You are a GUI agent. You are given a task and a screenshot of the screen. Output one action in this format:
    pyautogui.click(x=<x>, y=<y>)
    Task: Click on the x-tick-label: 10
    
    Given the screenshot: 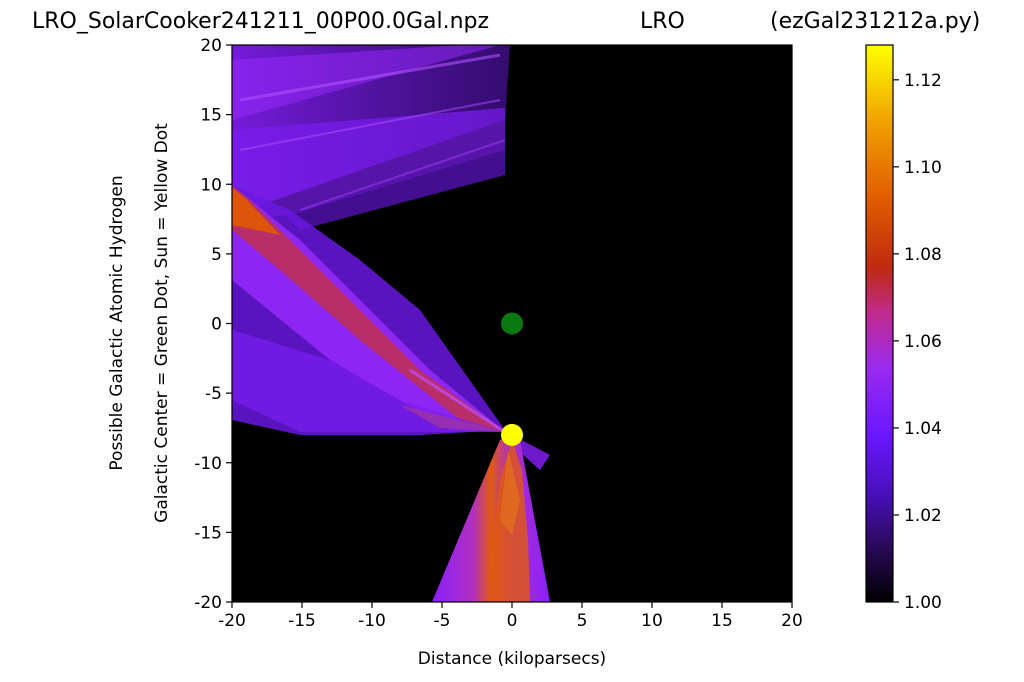 What is the action you would take?
    pyautogui.click(x=652, y=621)
    